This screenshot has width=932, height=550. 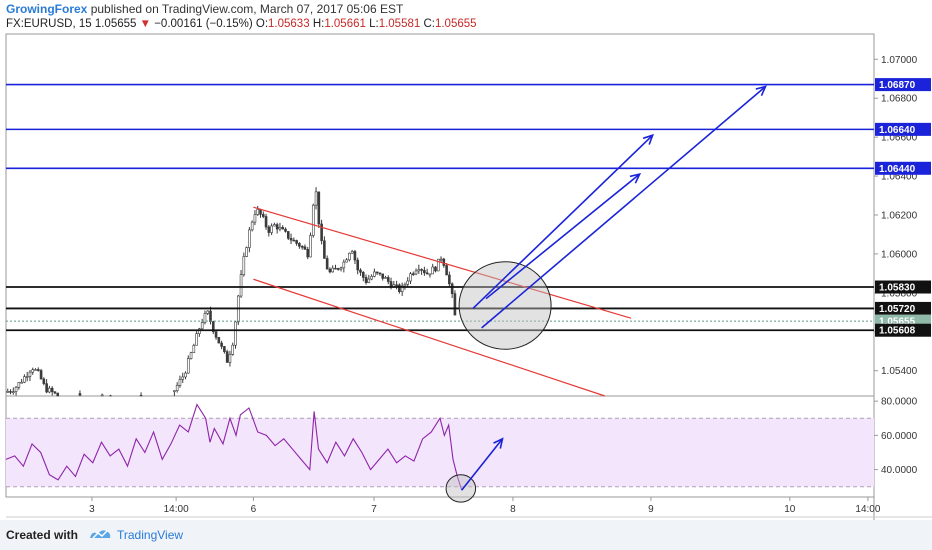 I want to click on price-tick-label: 1.05800, so click(x=899, y=293).